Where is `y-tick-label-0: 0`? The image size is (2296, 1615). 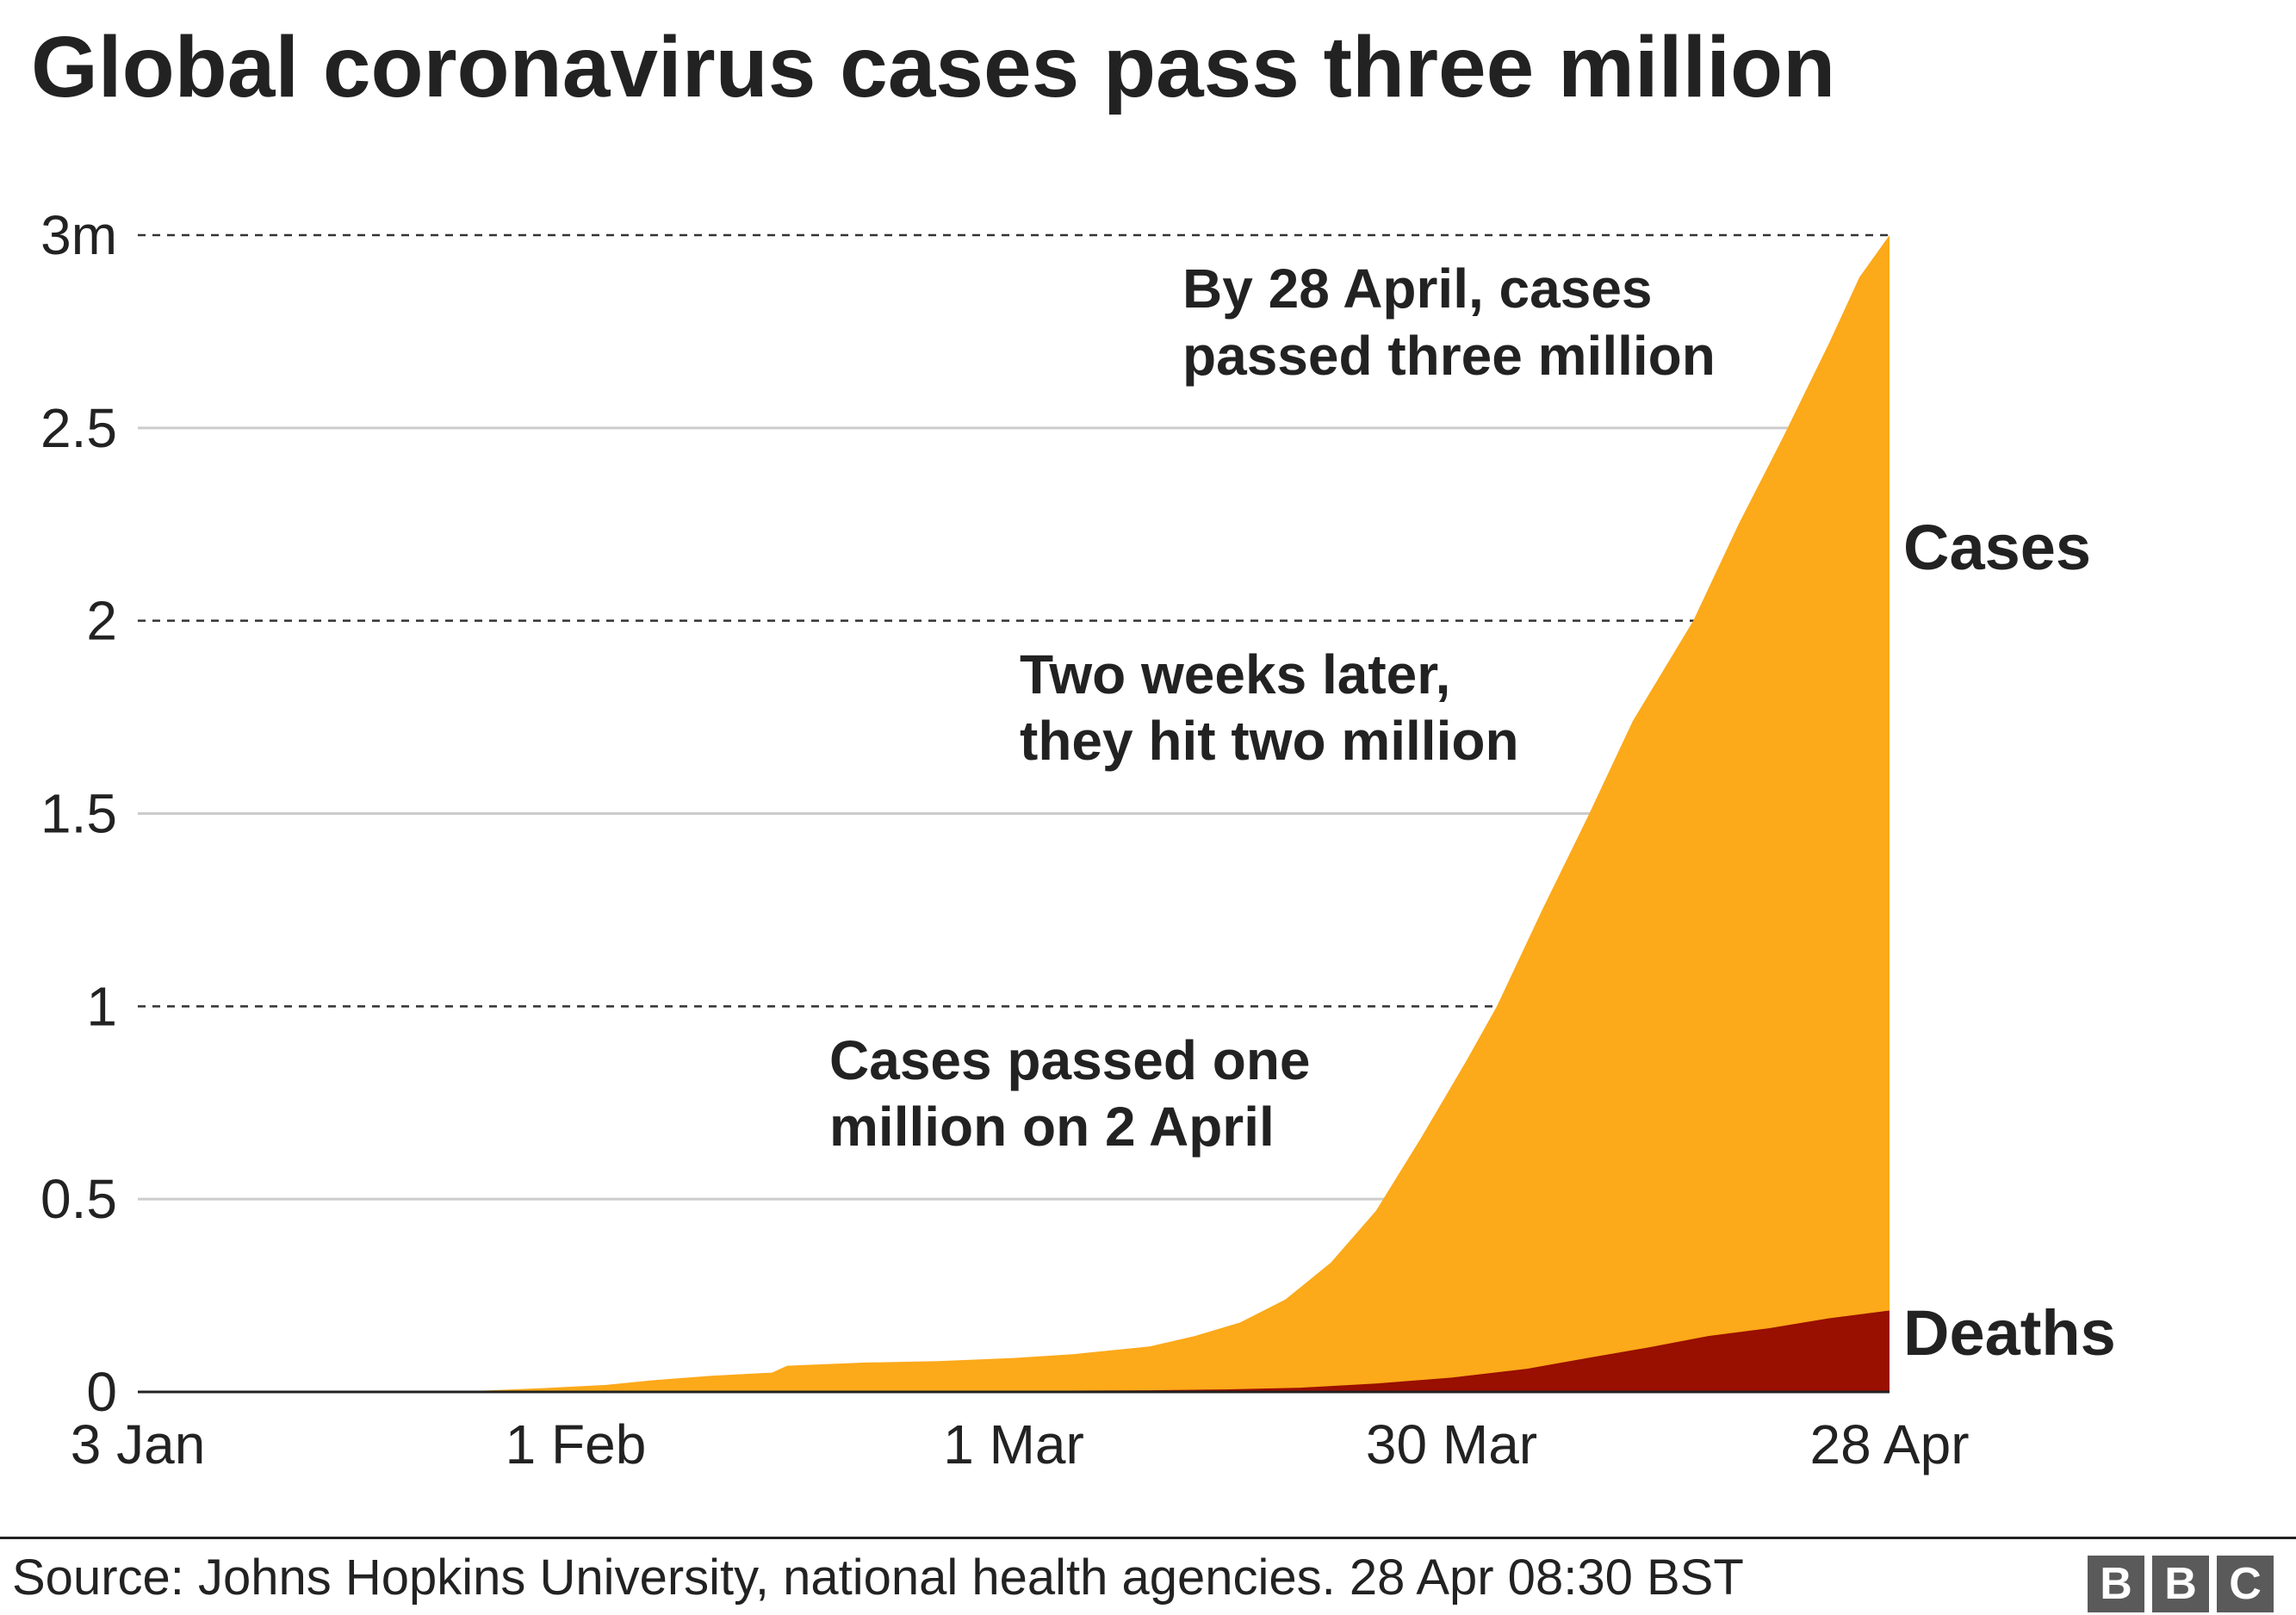
y-tick-label-0: 0 is located at coordinates (101, 1392).